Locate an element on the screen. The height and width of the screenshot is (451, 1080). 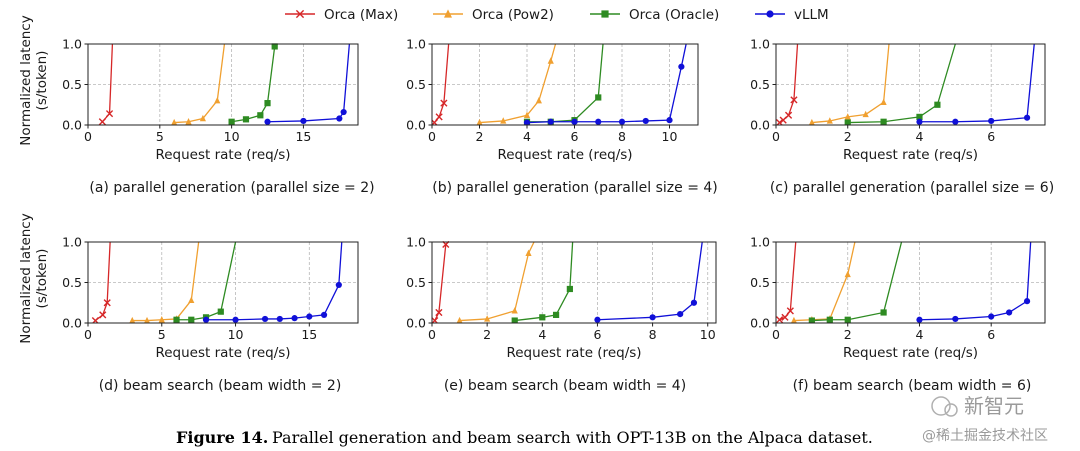
figure-caption-label: Figure 14. is located at coordinates (222, 437).